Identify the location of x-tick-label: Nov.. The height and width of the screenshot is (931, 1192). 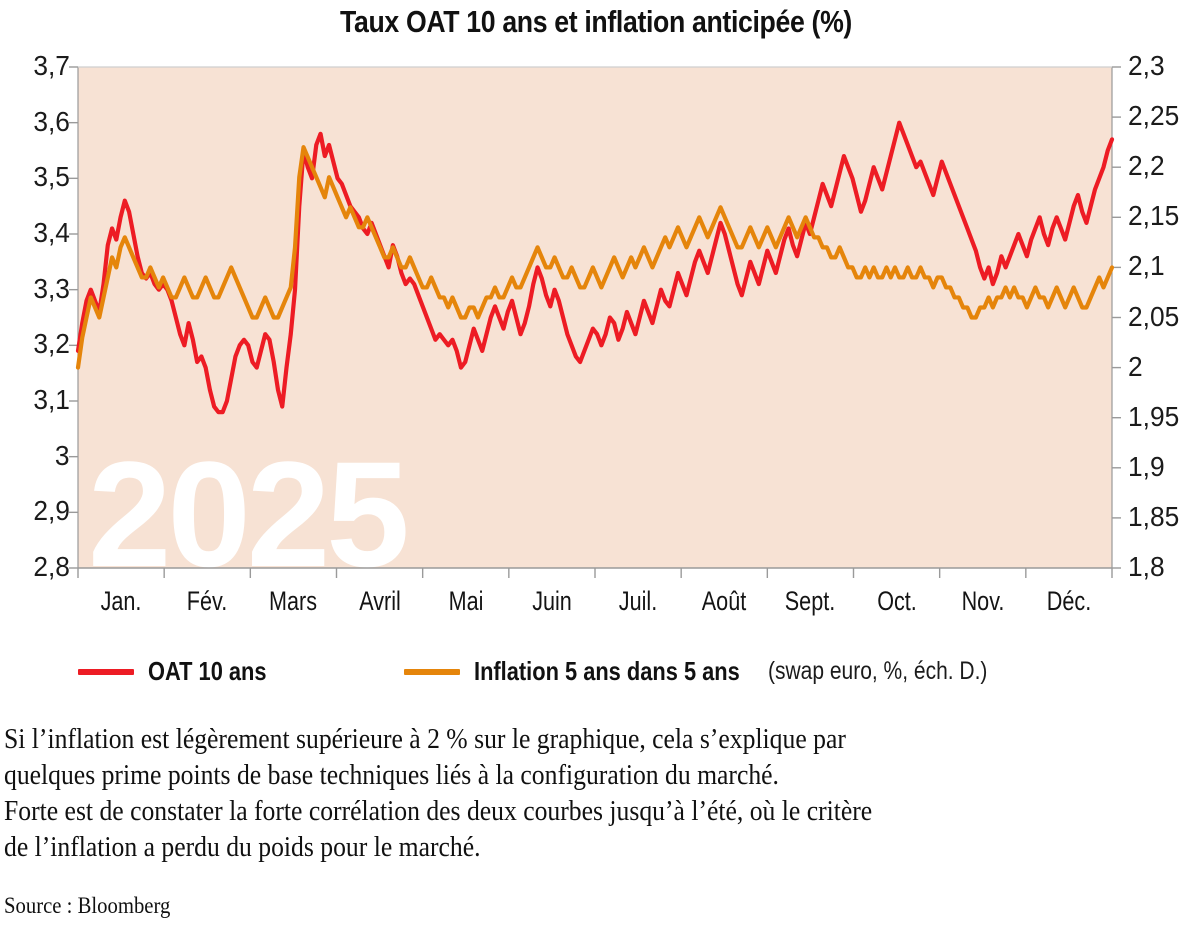
(983, 601).